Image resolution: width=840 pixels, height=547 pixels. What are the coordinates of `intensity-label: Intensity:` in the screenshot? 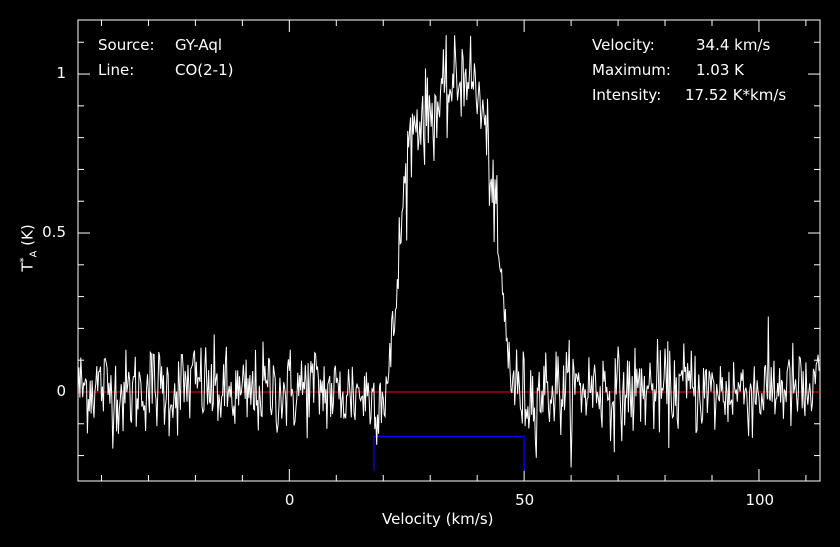 It's located at (627, 95).